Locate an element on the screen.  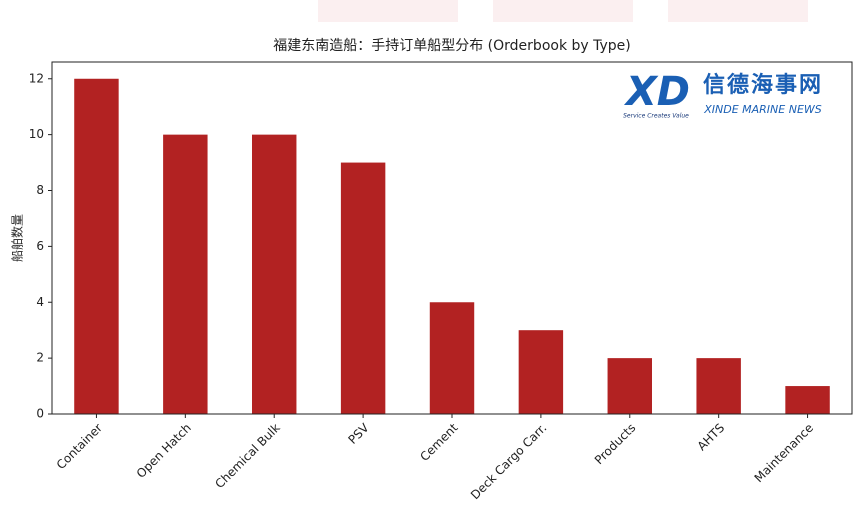
y-tick-label: 0 is located at coordinates (40, 414).